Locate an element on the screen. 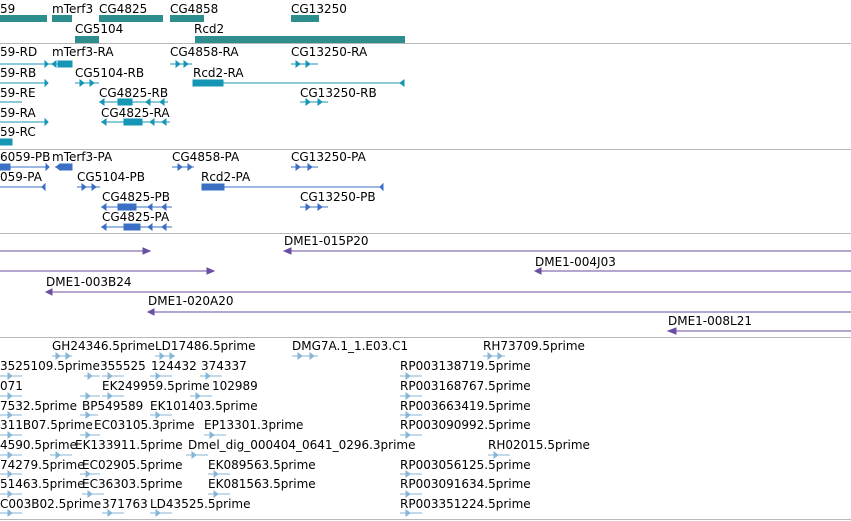 This screenshot has width=851, height=521. refseq-label: 6059-PB is located at coordinates (25, 157).